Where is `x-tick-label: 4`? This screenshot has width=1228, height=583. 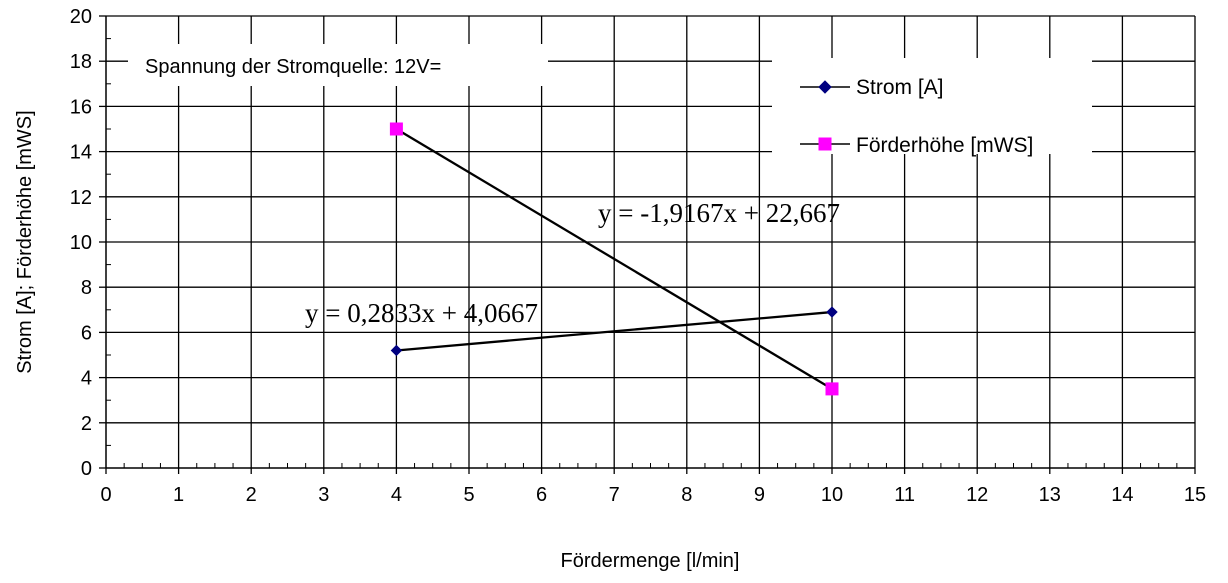 x-tick-label: 4 is located at coordinates (396, 495).